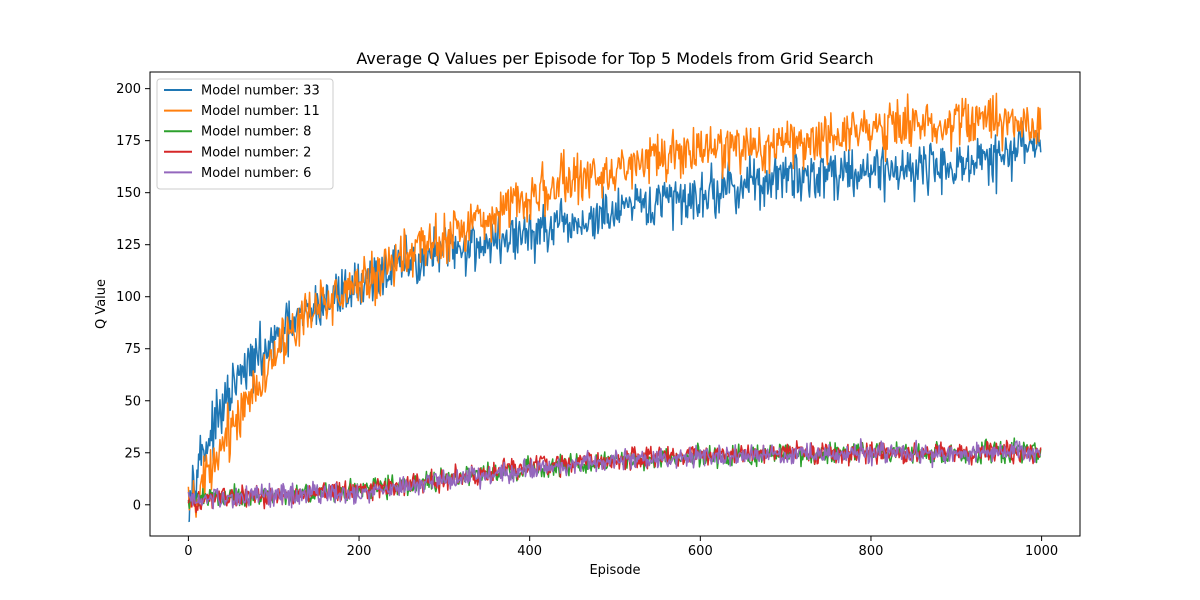 Image resolution: width=1200 pixels, height=600 pixels. Describe the element at coordinates (700, 551) in the screenshot. I see `x-tick-label: 600` at that location.